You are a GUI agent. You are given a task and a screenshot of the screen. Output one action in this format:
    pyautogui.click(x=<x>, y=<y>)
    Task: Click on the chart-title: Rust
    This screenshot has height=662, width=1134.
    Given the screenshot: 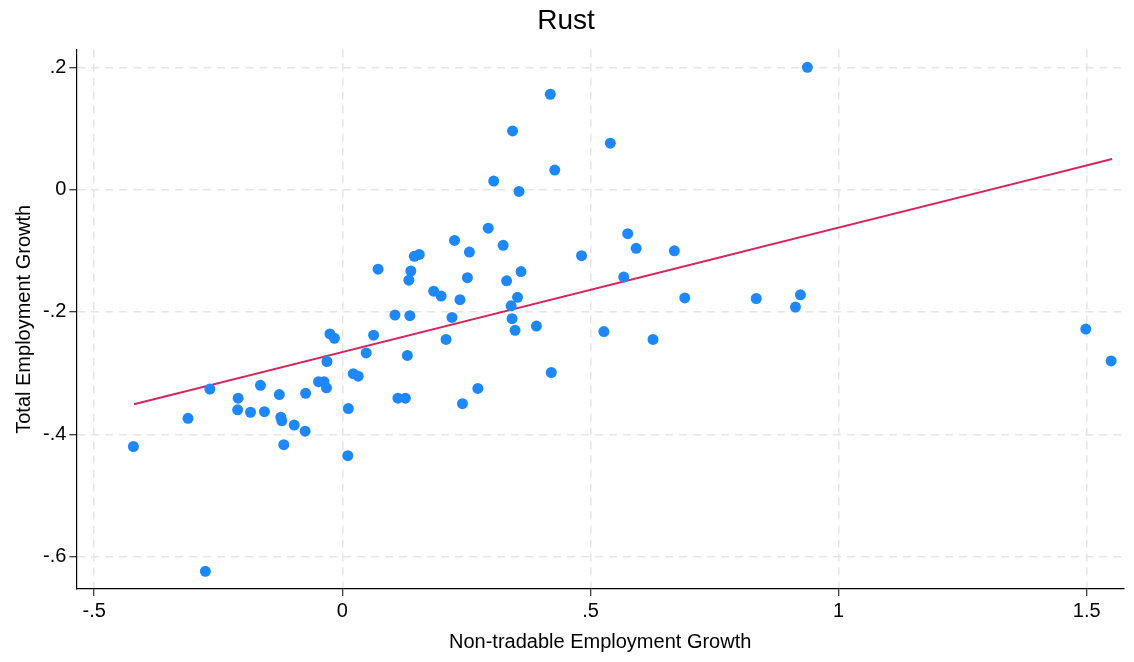 What is the action you would take?
    pyautogui.click(x=566, y=19)
    